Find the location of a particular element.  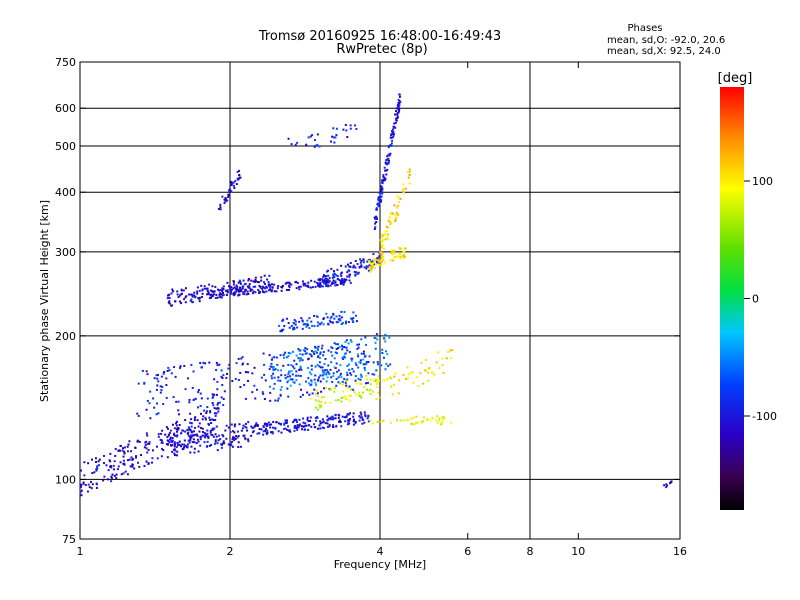

x-tick-label: 8 is located at coordinates (530, 551).